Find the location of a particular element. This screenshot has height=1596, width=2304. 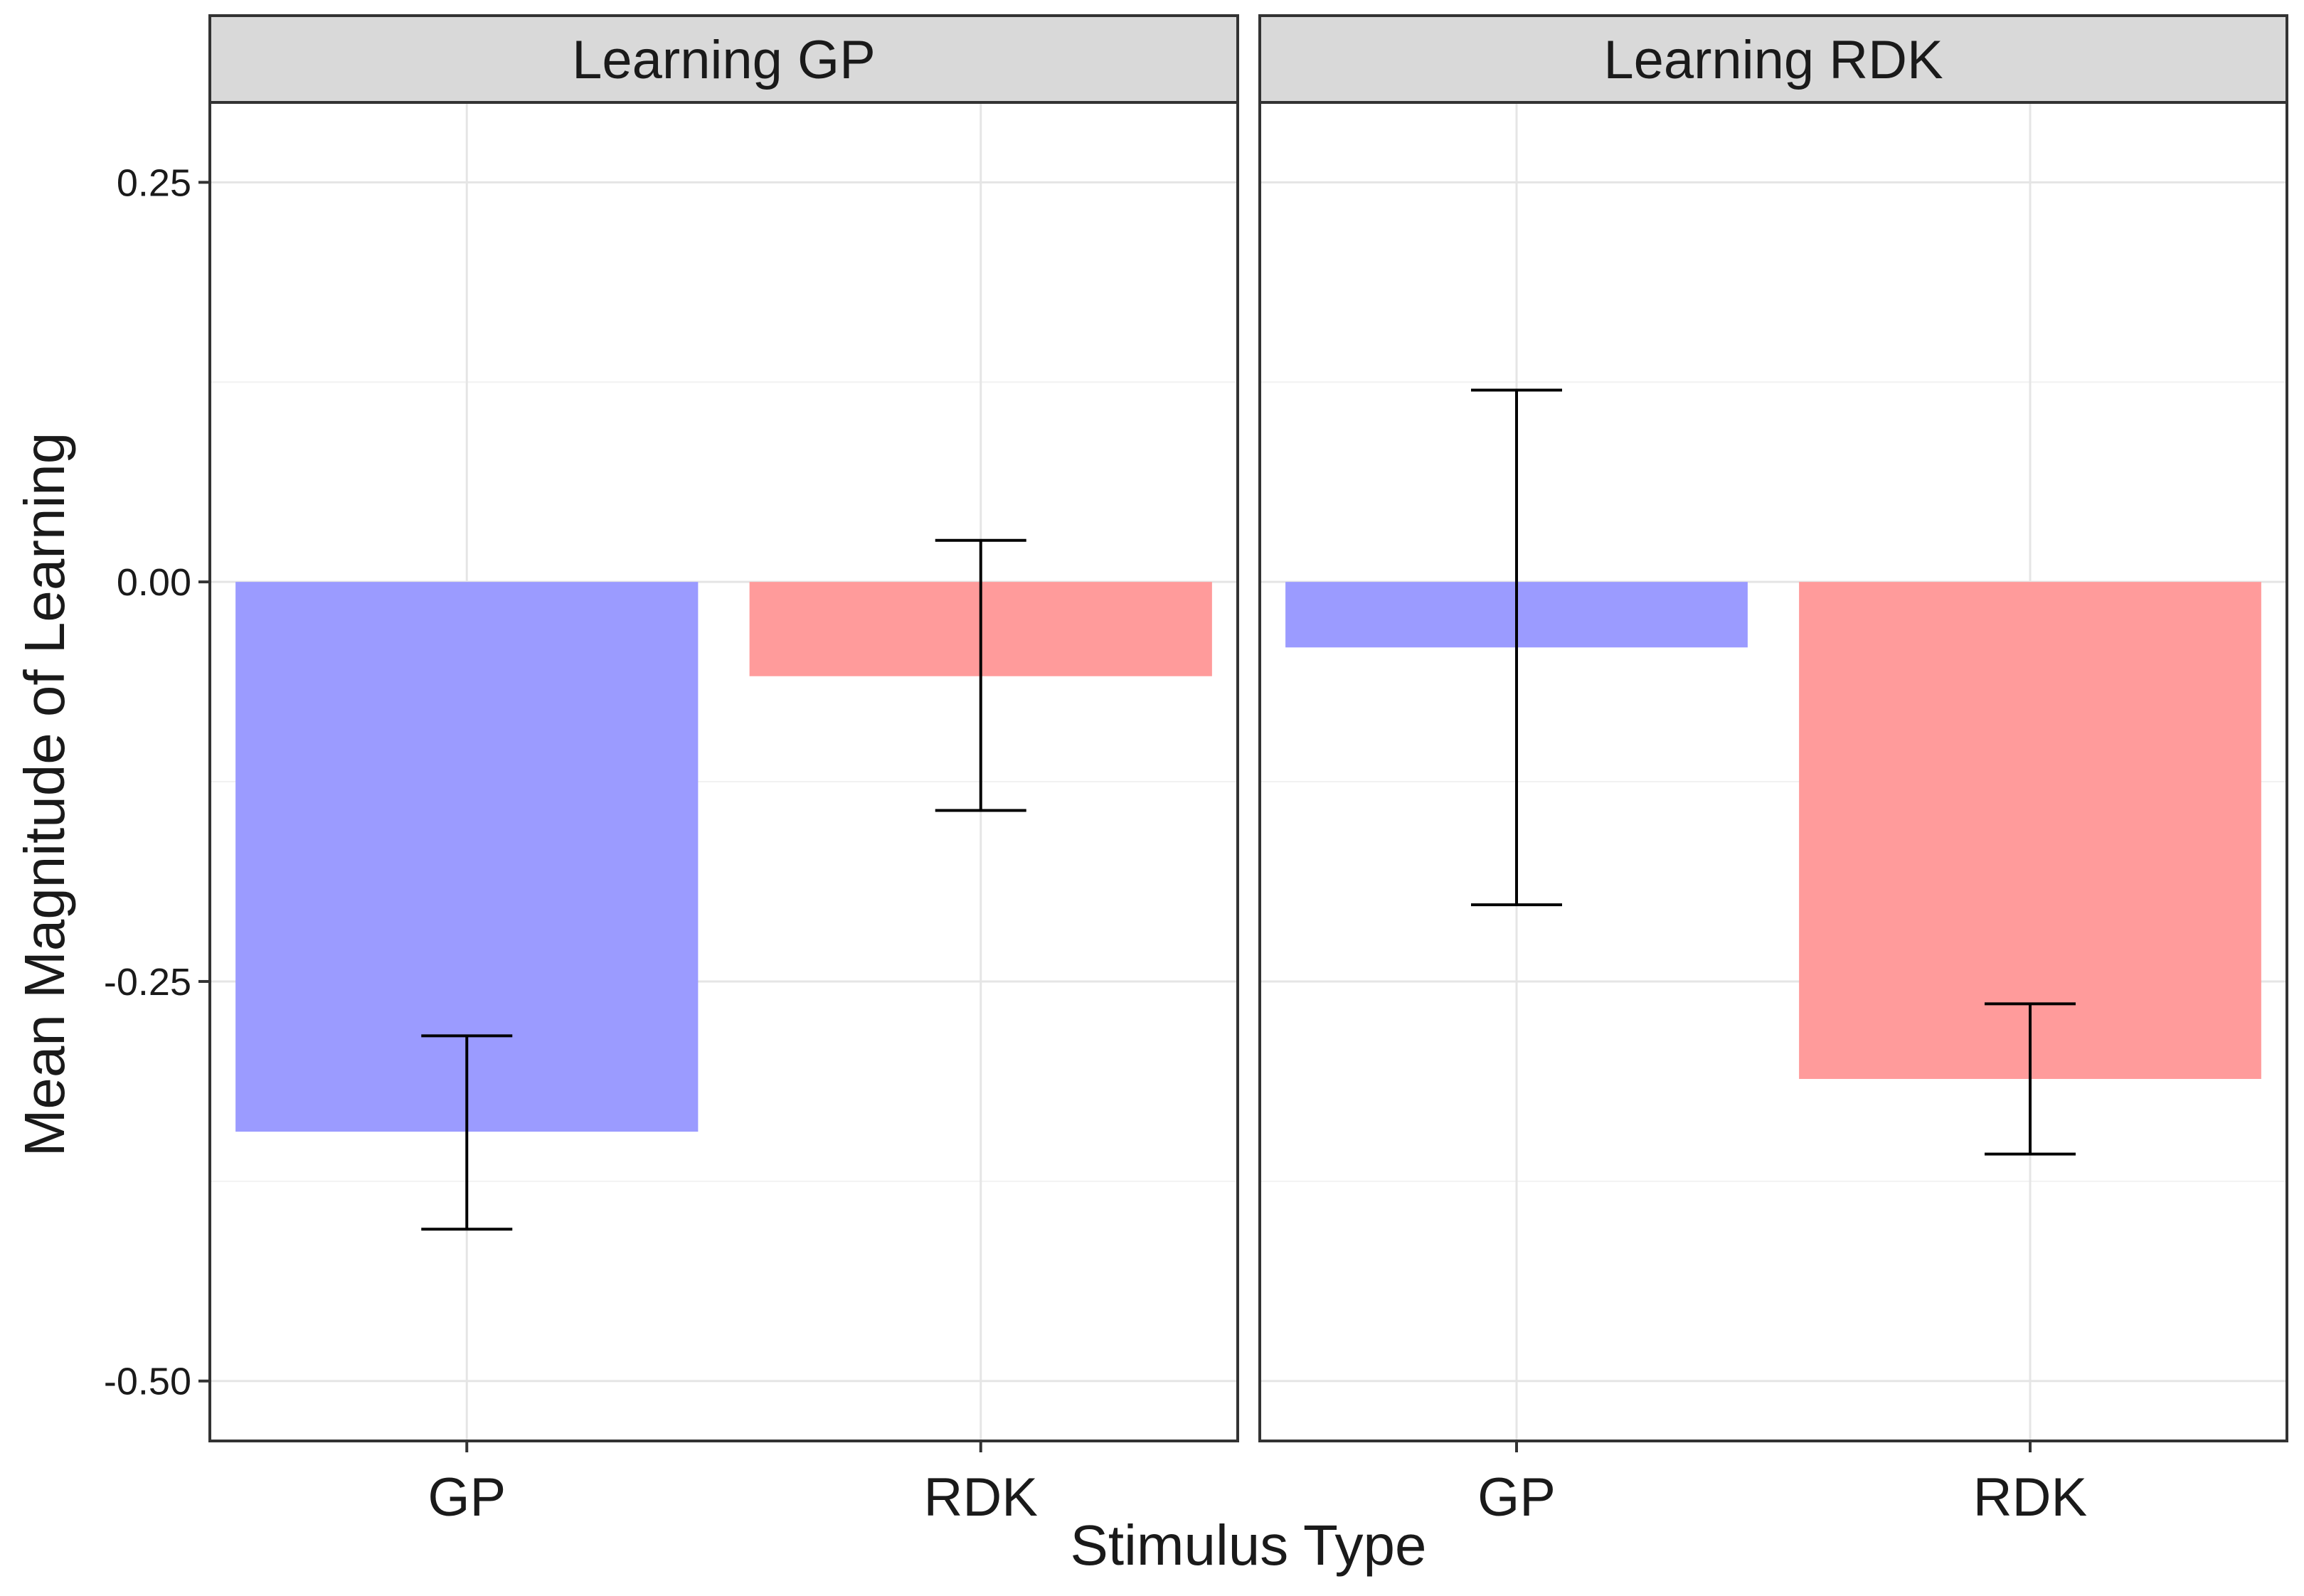

facet-title: Learning GP is located at coordinates (724, 60).